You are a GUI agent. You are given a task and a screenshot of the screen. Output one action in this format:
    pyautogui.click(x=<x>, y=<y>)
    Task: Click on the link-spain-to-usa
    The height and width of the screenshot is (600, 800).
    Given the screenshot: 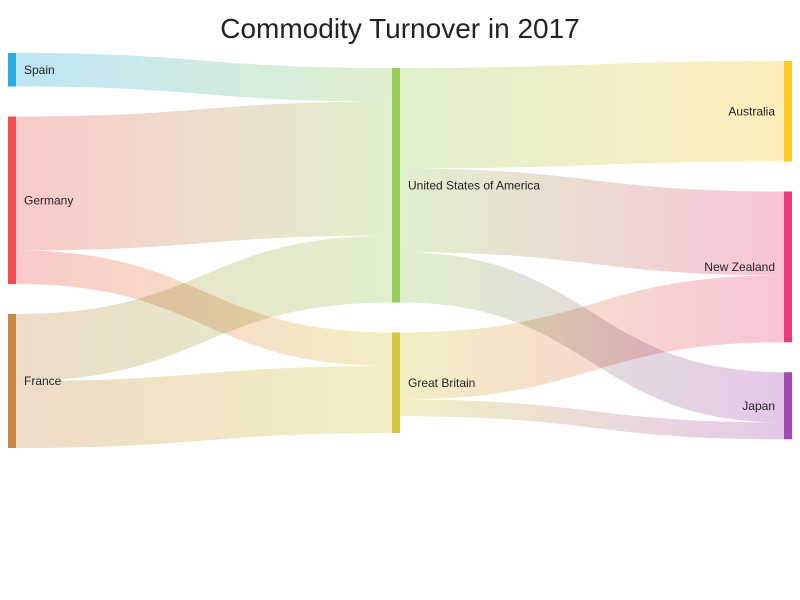 What is the action you would take?
    pyautogui.click(x=204, y=77)
    